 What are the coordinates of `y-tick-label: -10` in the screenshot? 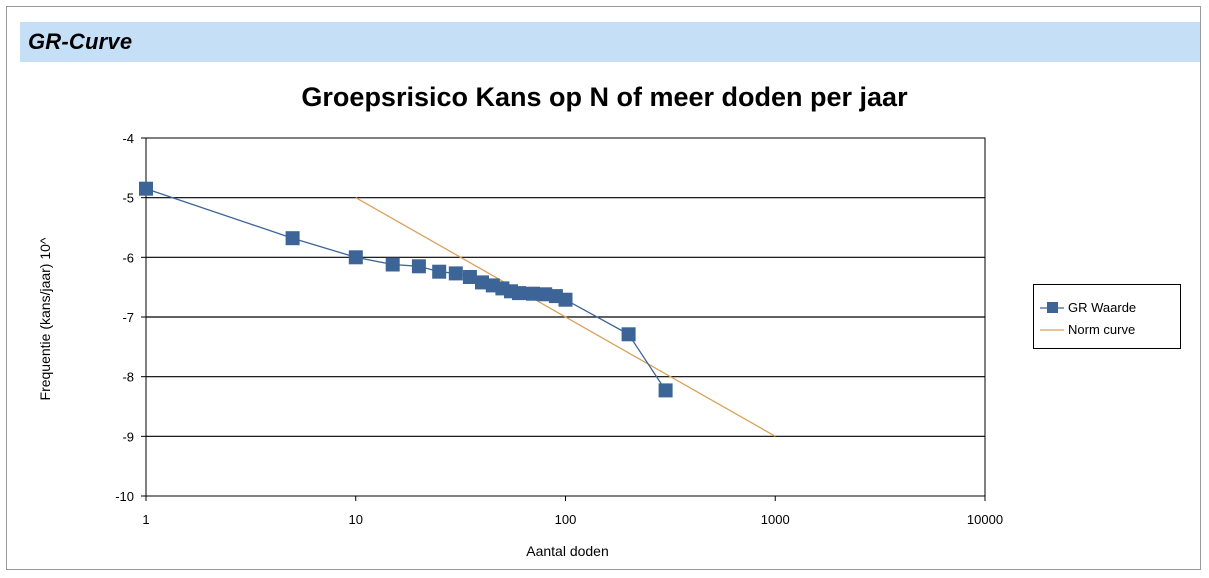 It's located at (124, 496).